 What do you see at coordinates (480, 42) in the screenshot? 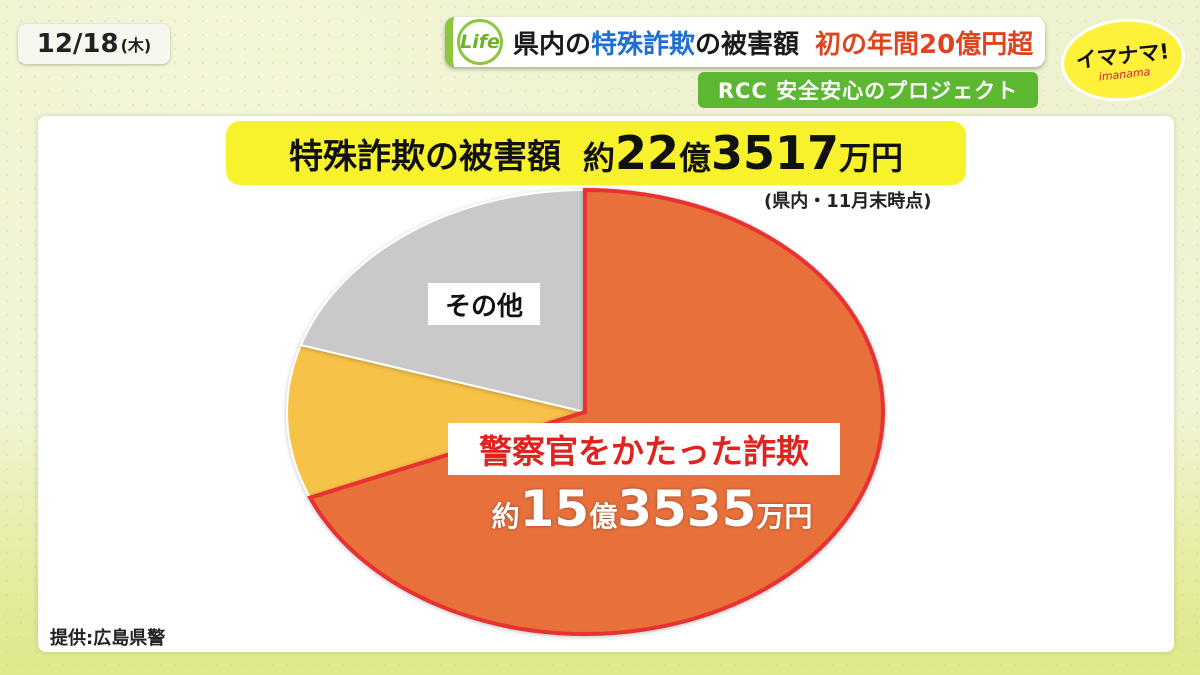
I see `life-logo-icon: Life` at bounding box center [480, 42].